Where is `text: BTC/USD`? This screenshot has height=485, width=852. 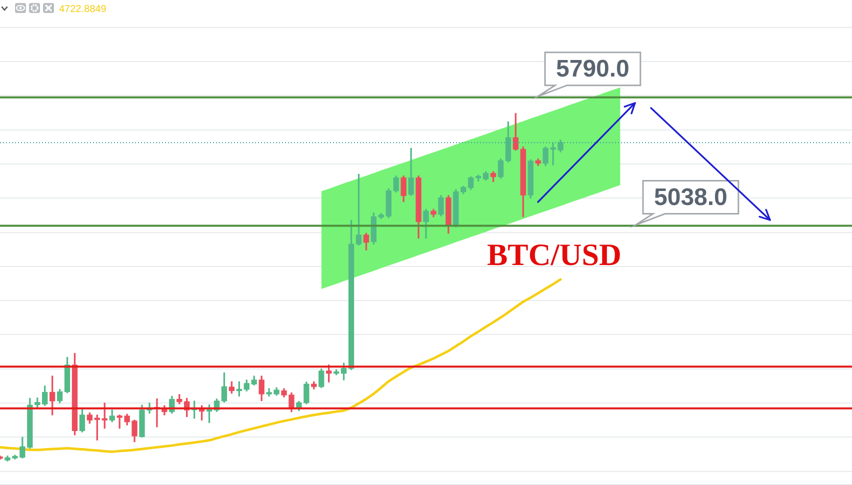
text: BTC/USD is located at coordinates (554, 254).